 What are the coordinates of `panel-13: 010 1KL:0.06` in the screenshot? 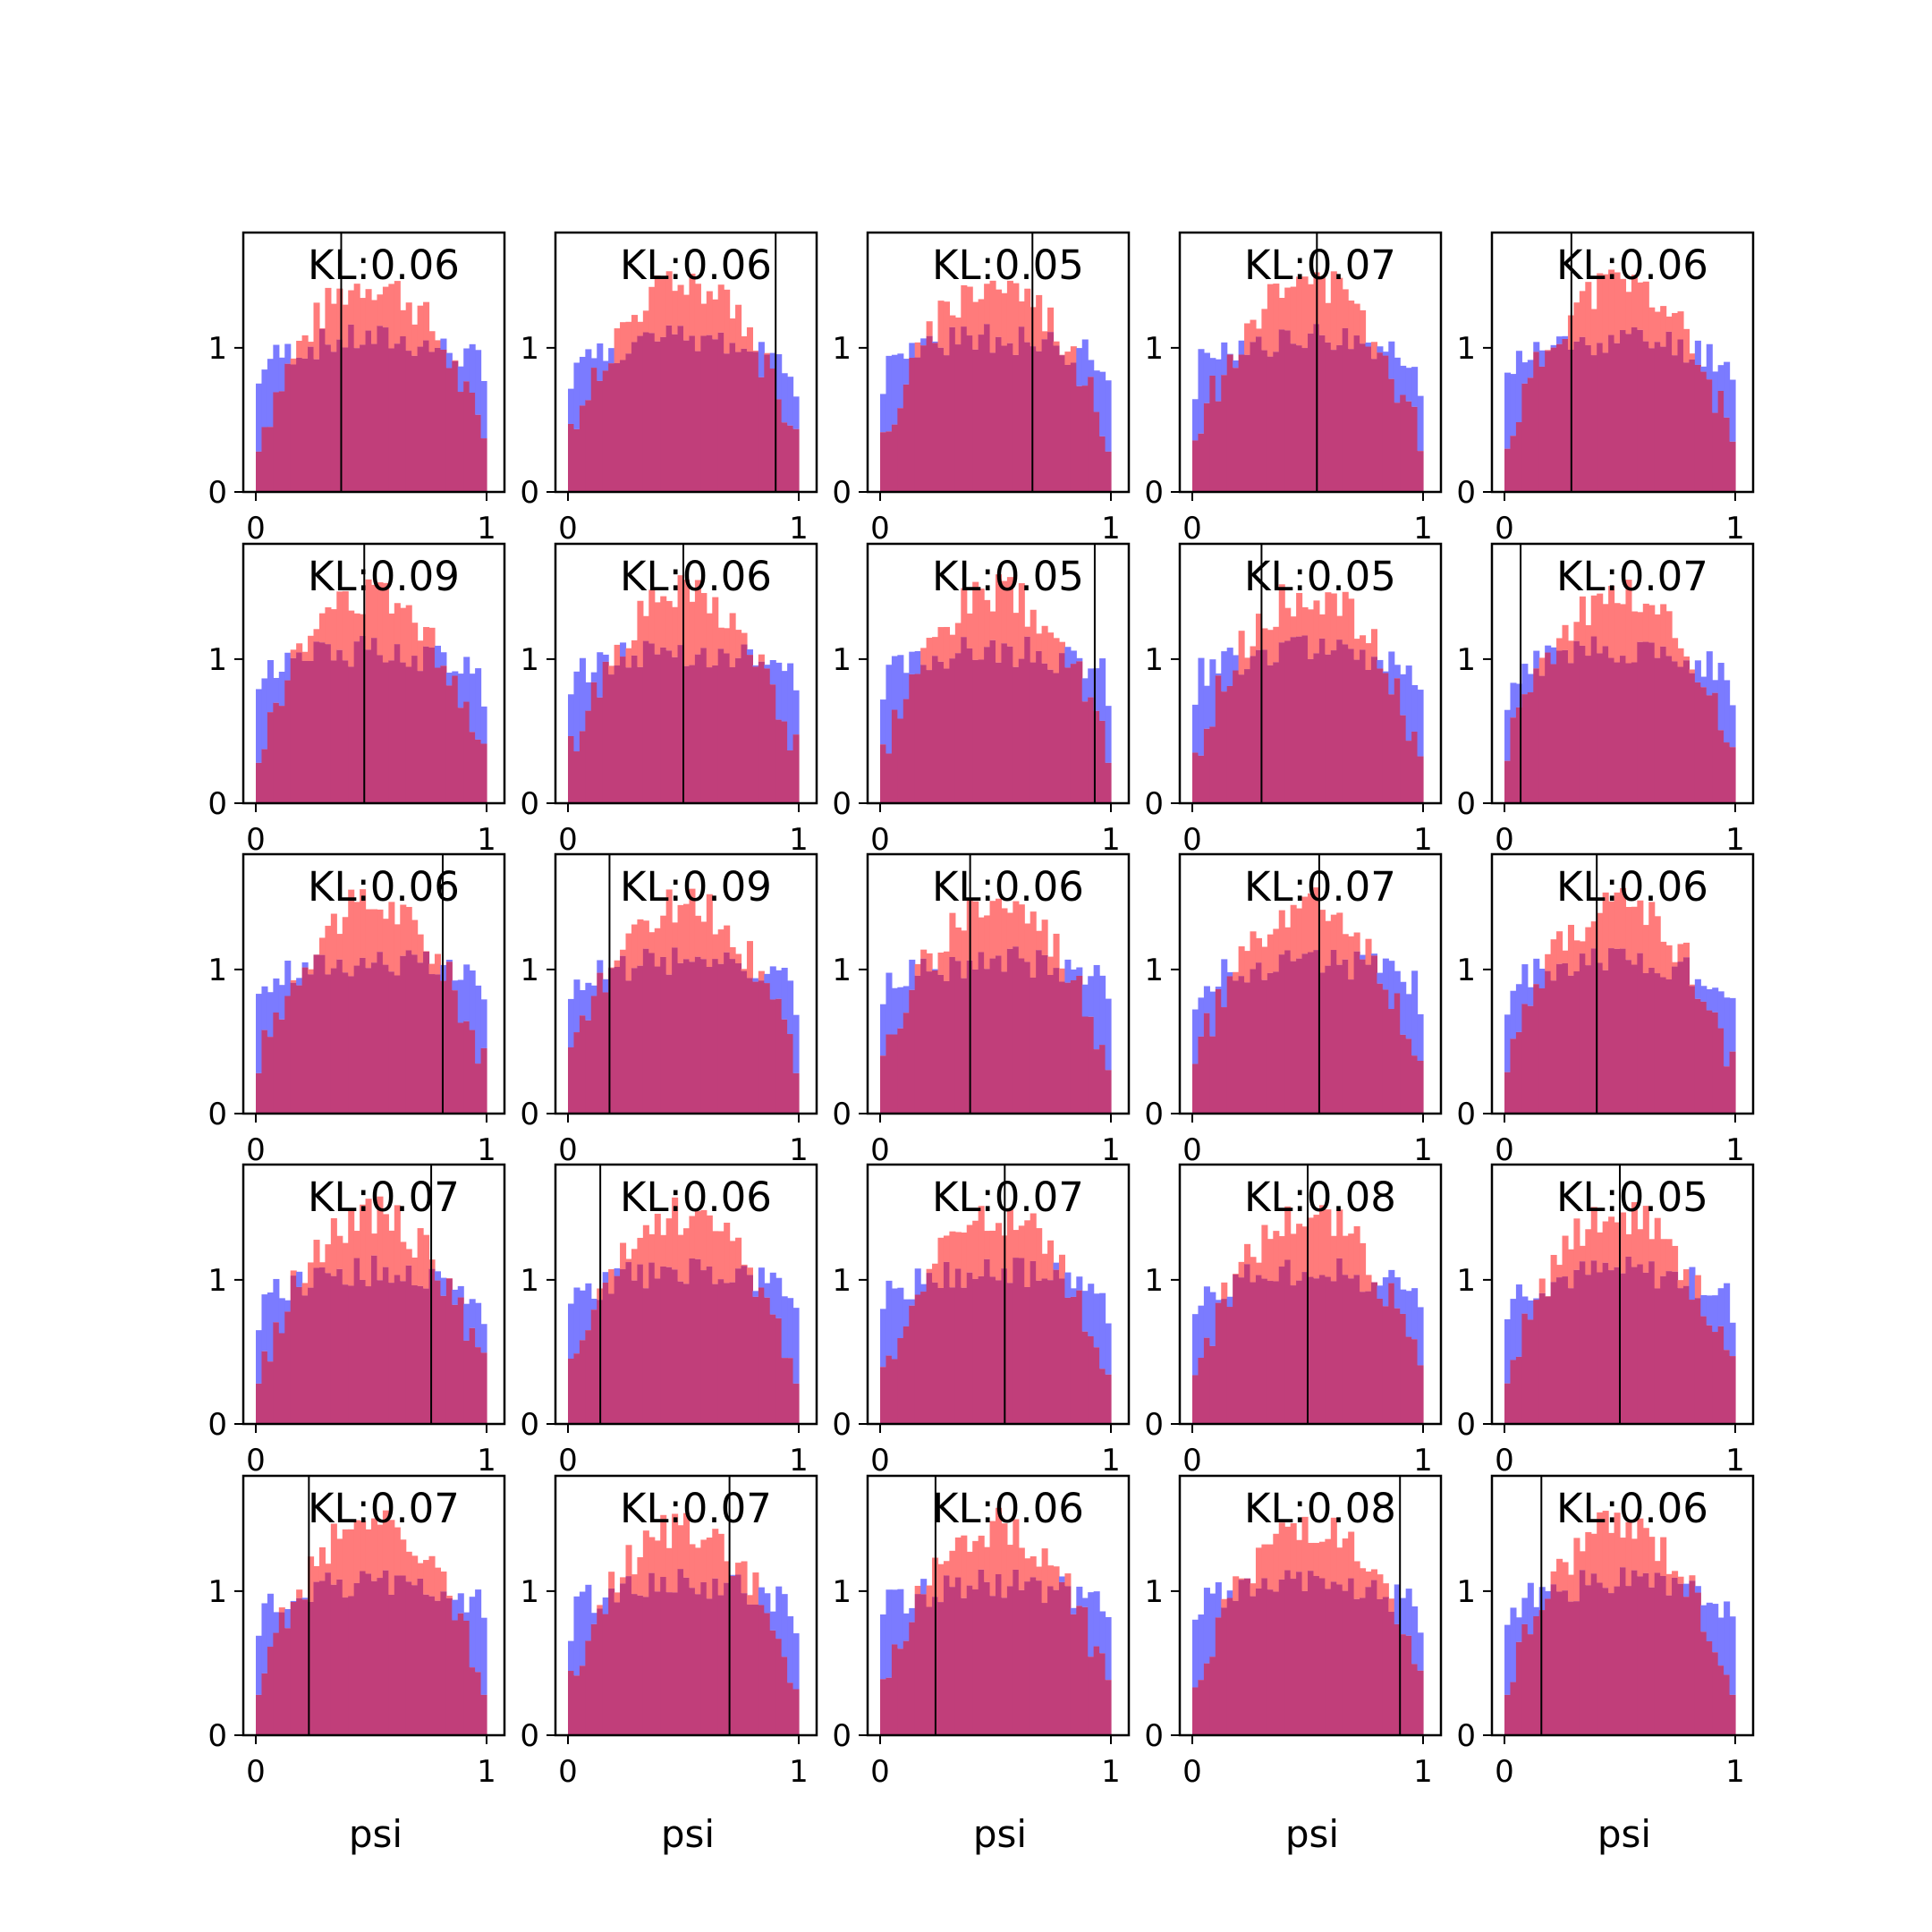 It's located at (981, 1010).